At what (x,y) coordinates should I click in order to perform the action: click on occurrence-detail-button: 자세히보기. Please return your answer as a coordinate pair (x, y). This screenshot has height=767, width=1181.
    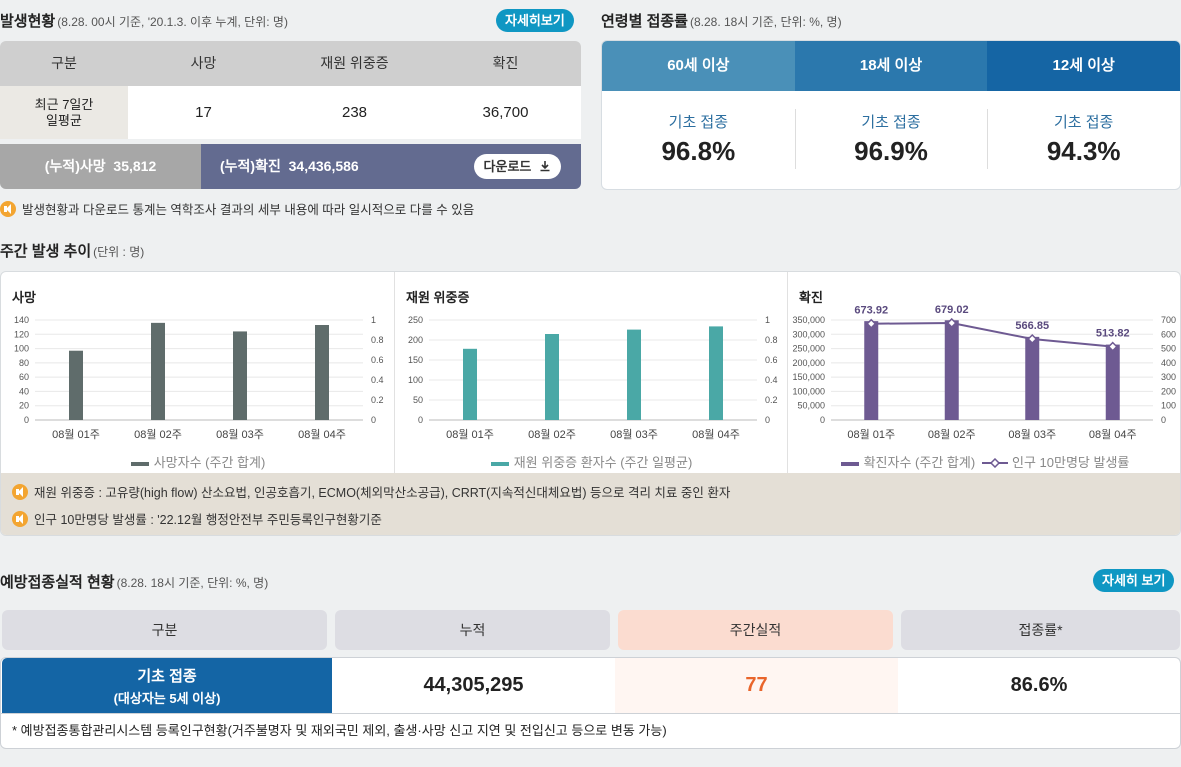
    Looking at the image, I should click on (535, 20).